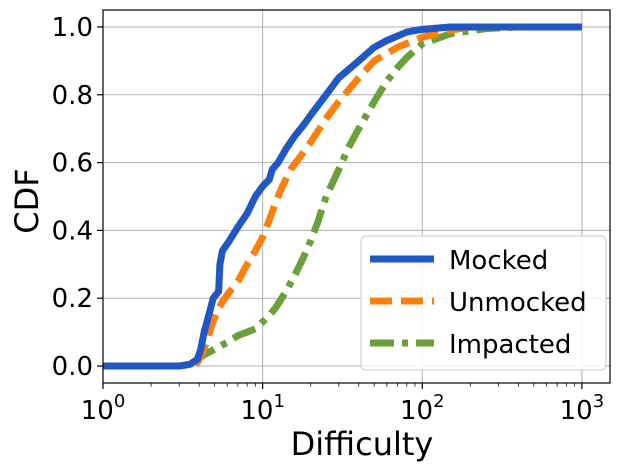  What do you see at coordinates (498, 261) in the screenshot?
I see `legend-label-mocked: Mocked` at bounding box center [498, 261].